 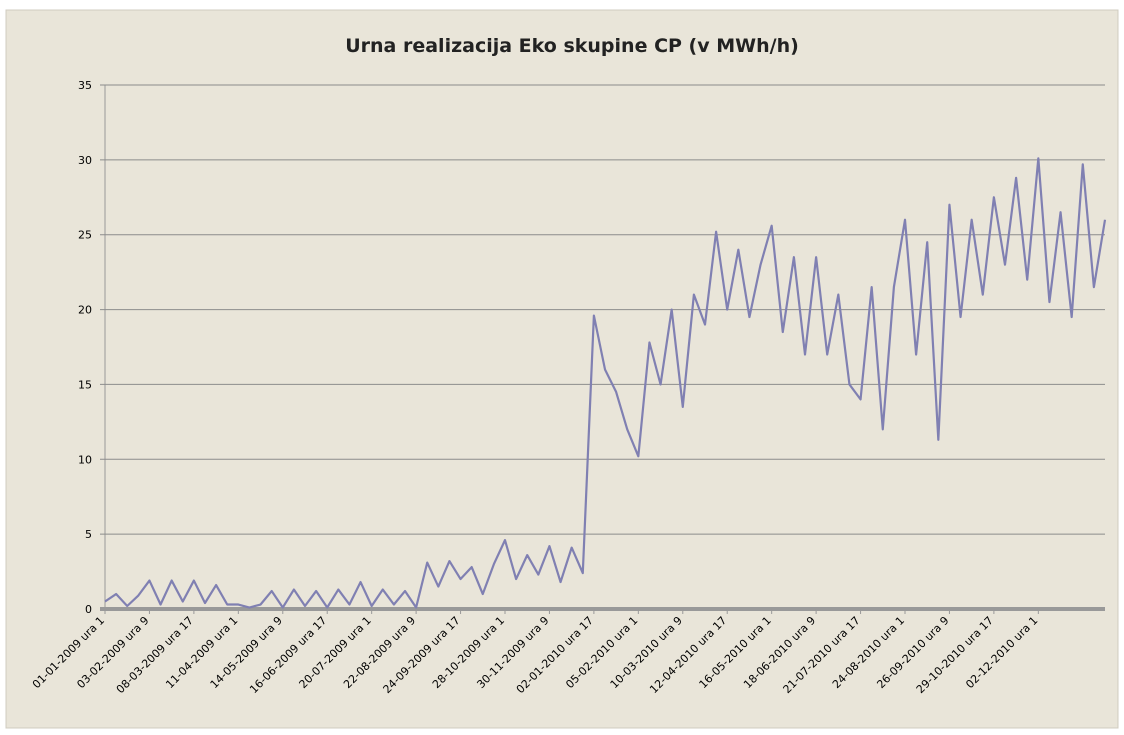 What do you see at coordinates (88, 609) in the screenshot?
I see `y-tick-label: 0` at bounding box center [88, 609].